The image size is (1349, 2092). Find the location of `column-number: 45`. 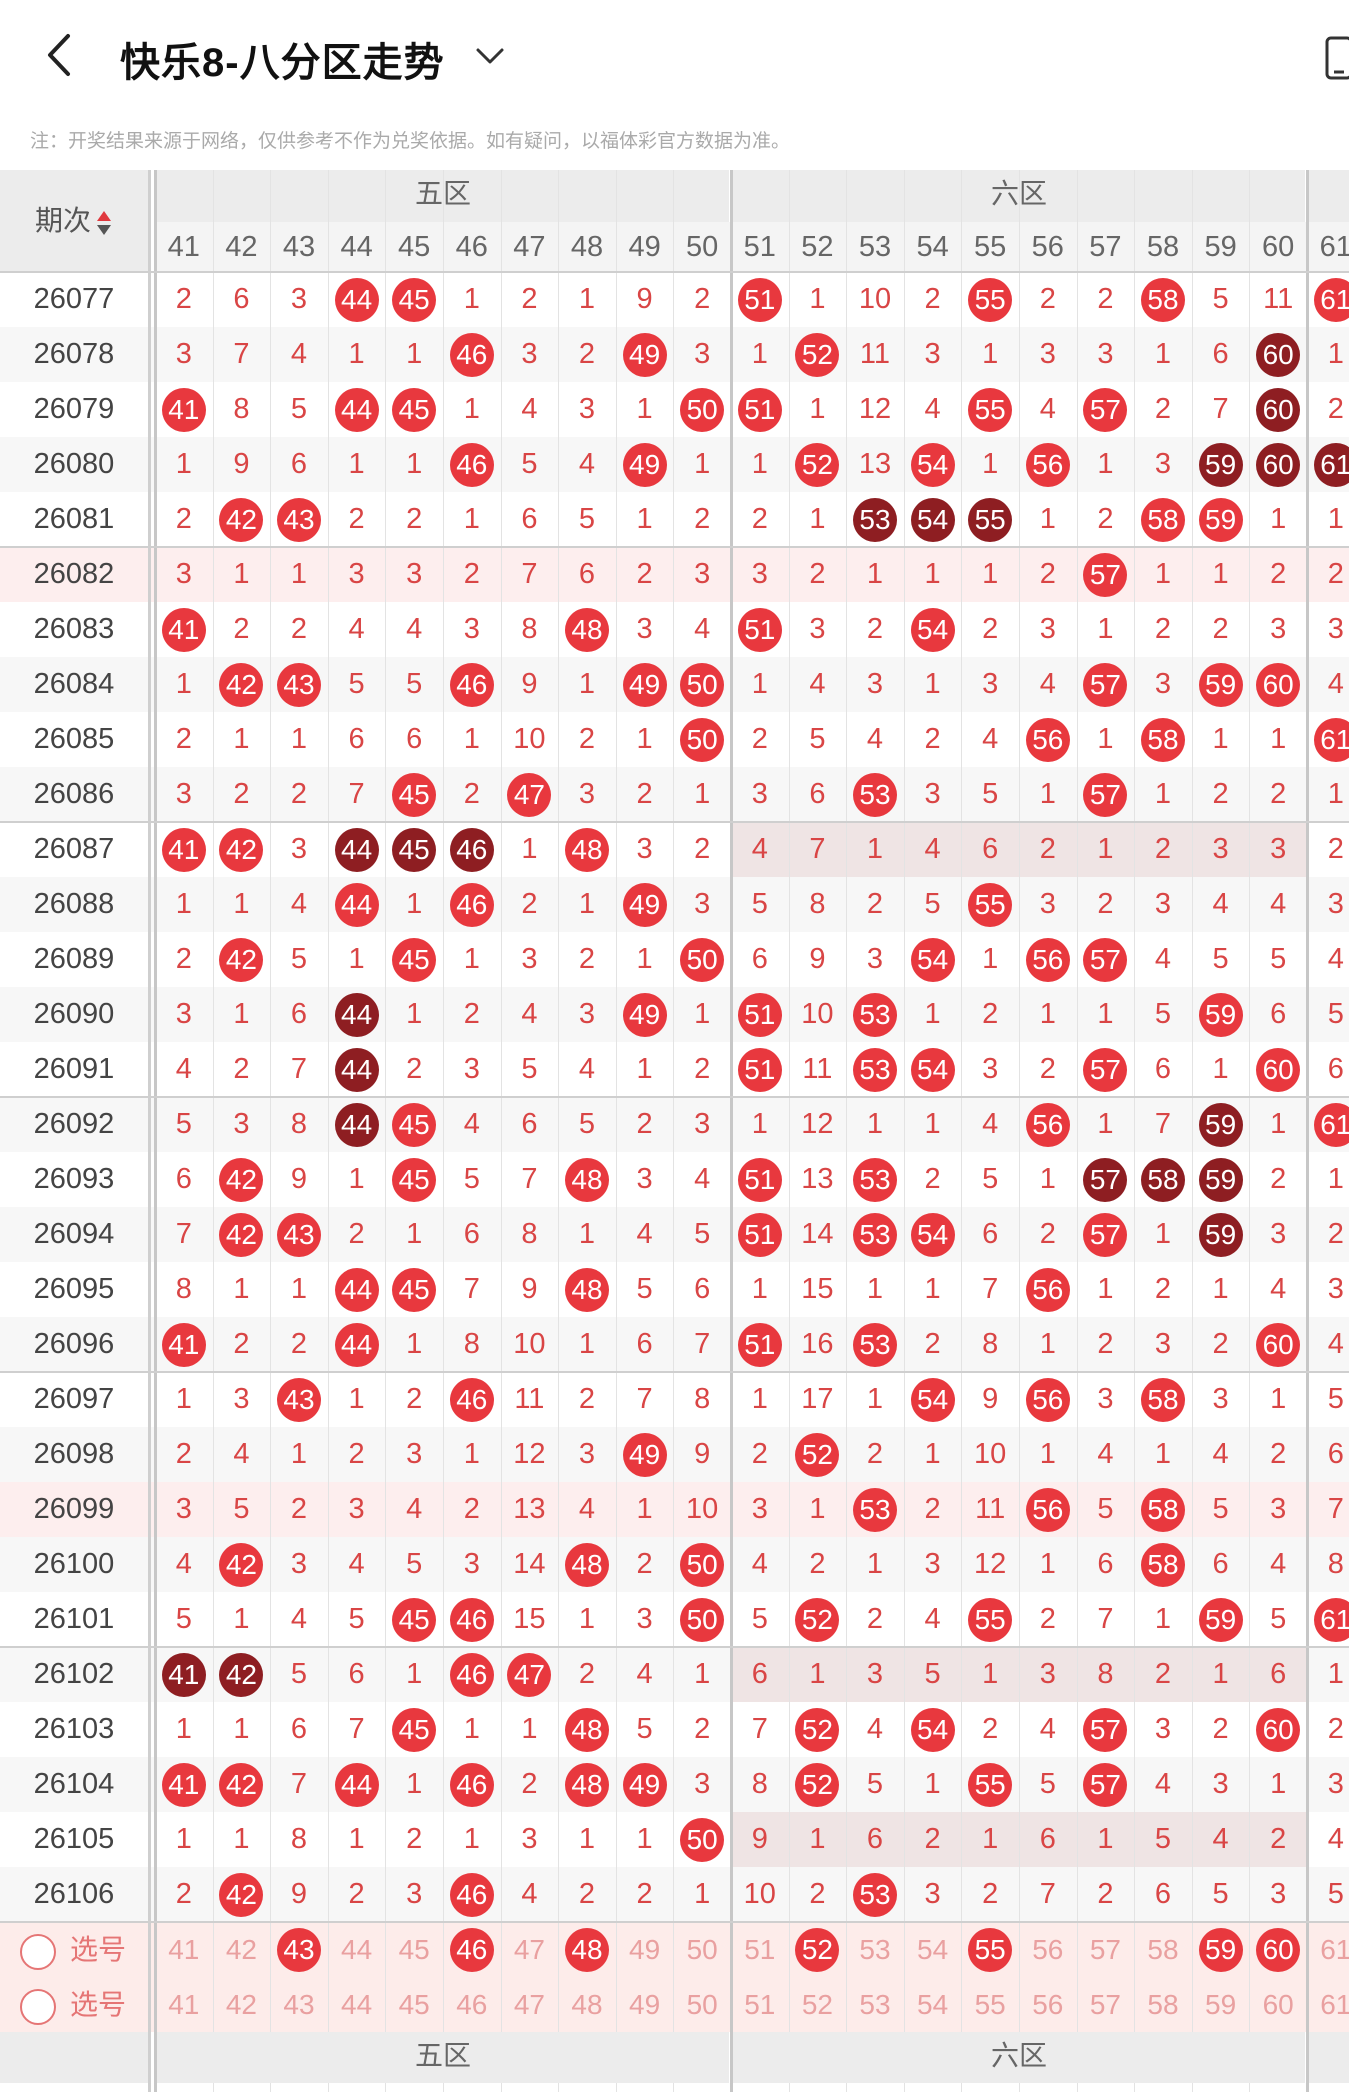

column-number: 45 is located at coordinates (414, 247).